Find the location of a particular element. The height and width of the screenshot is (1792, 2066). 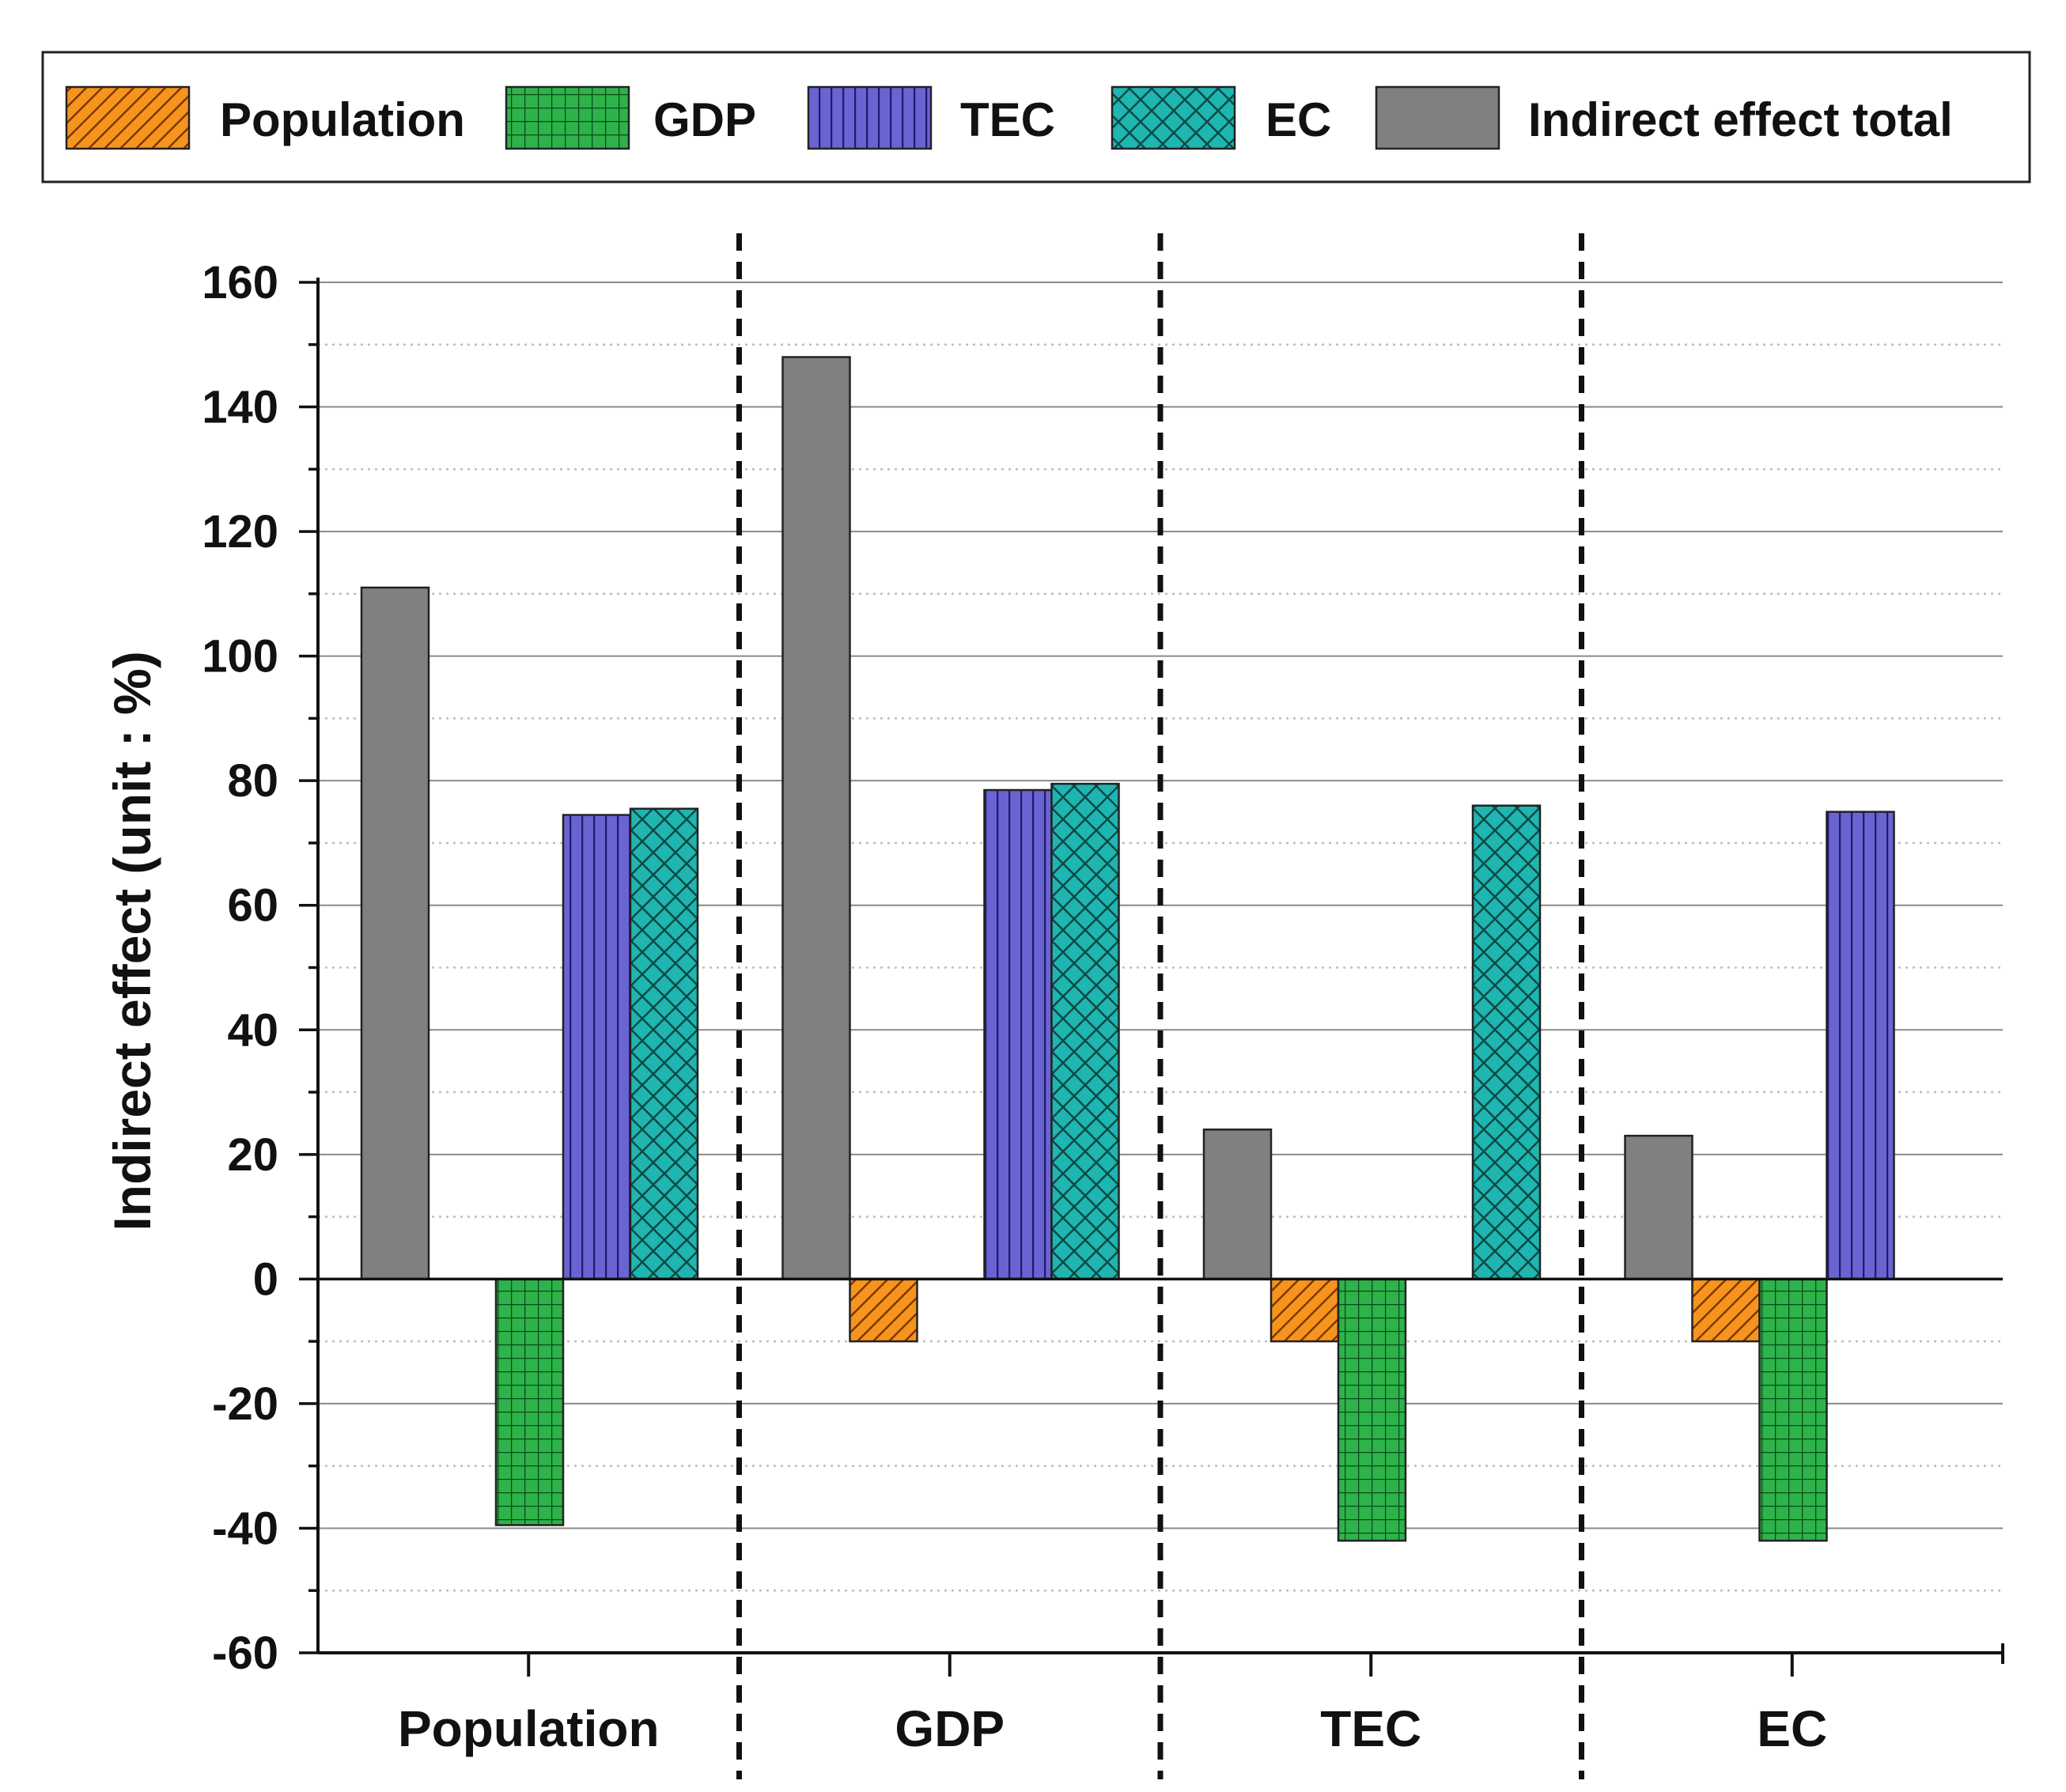

bar-total-ec is located at coordinates (1658, 1207).